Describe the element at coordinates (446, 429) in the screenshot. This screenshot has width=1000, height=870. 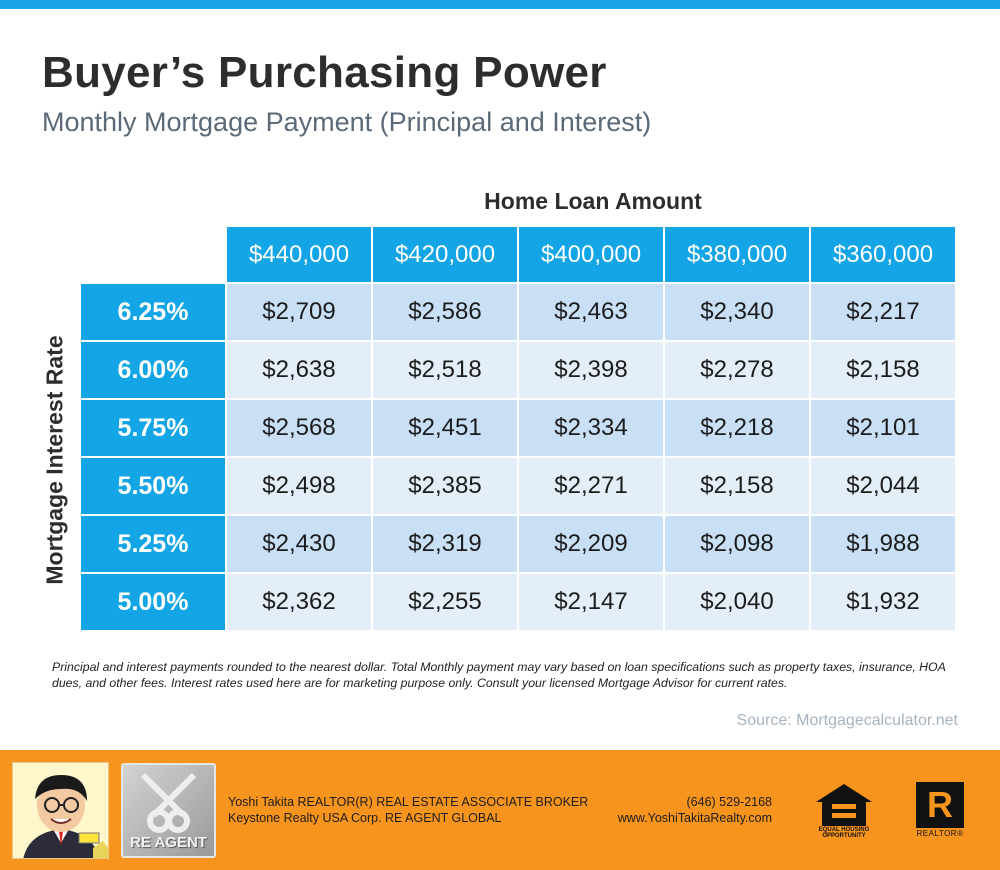
I see `payment-cell: $2,451` at that location.